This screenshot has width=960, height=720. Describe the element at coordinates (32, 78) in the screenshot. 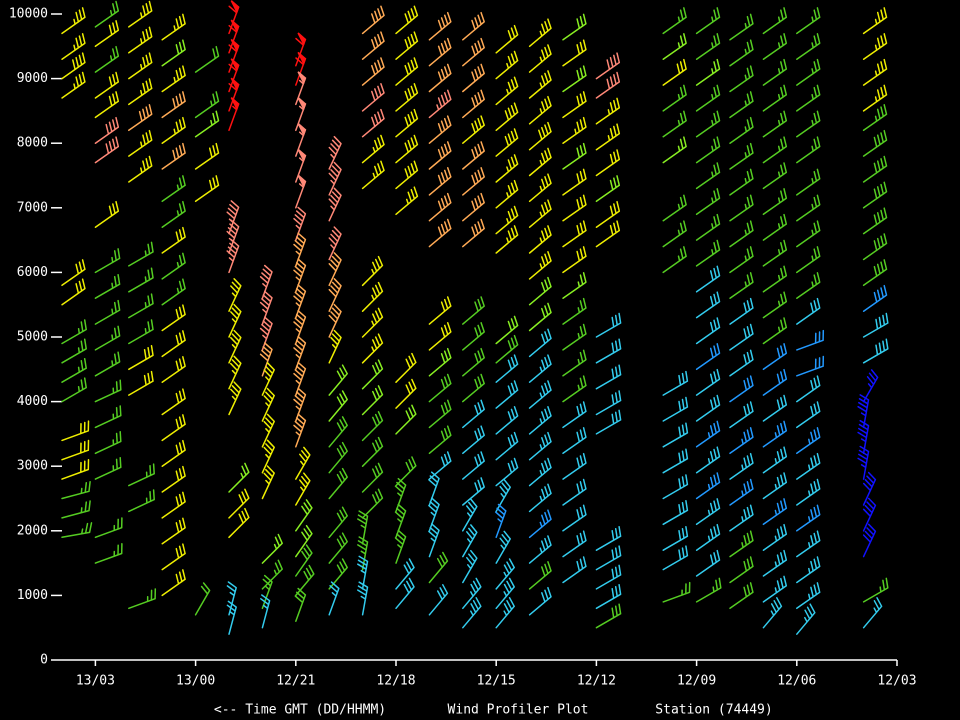

I see `y-tick-label: 9000` at that location.